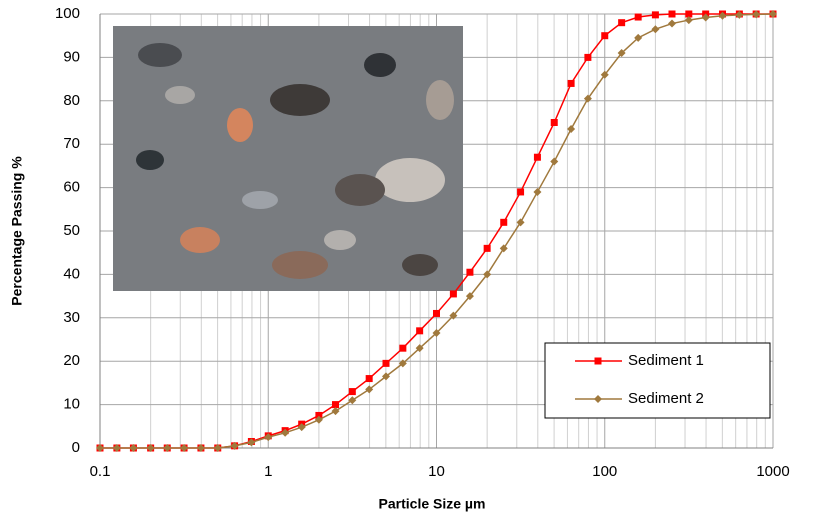  Describe the element at coordinates (71, 273) in the screenshot. I see `y-tick-label: 40` at that location.